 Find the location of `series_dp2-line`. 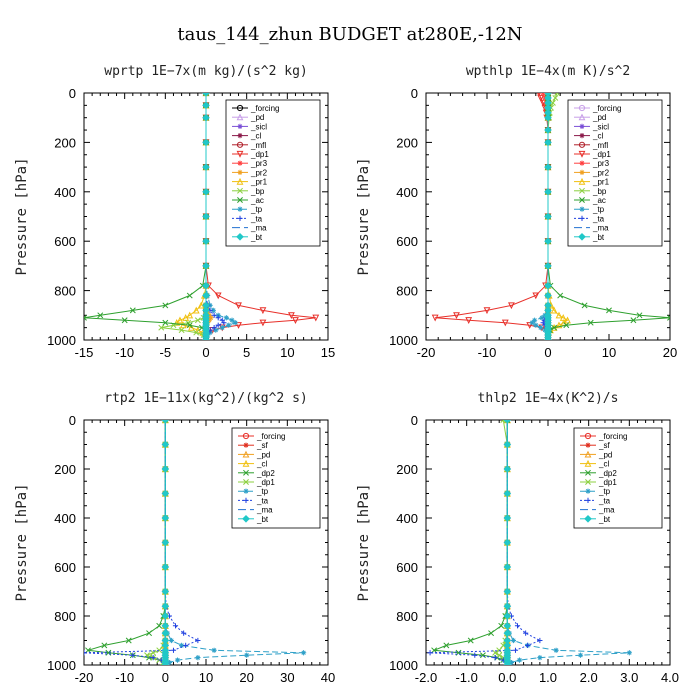

series_dp2-line is located at coordinates (126, 542).